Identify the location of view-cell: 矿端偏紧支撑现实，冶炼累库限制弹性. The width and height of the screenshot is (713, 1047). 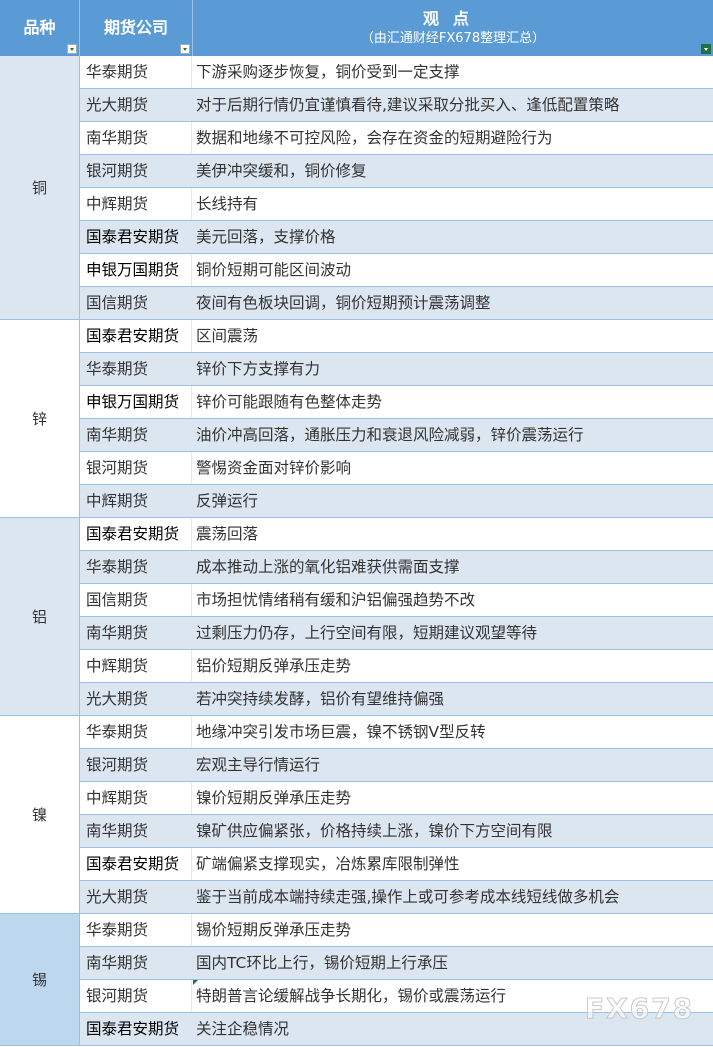
(328, 864).